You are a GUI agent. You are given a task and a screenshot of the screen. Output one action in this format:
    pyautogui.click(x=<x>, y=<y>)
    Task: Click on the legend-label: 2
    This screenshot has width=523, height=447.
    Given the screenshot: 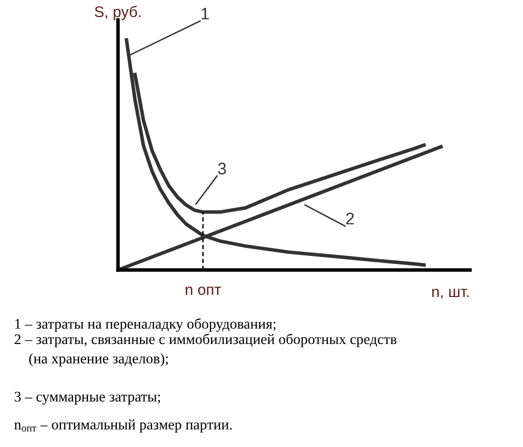 What is the action you would take?
    pyautogui.click(x=350, y=218)
    